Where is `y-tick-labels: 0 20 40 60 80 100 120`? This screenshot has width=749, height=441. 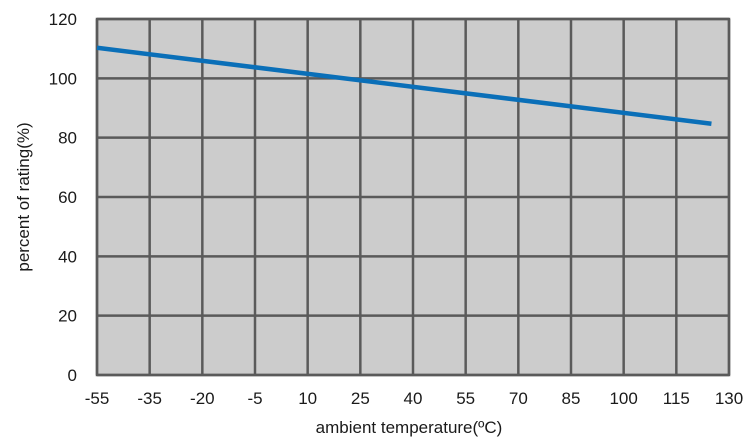
y-tick-labels: 0 20 40 60 80 100 120 is located at coordinates (63, 197).